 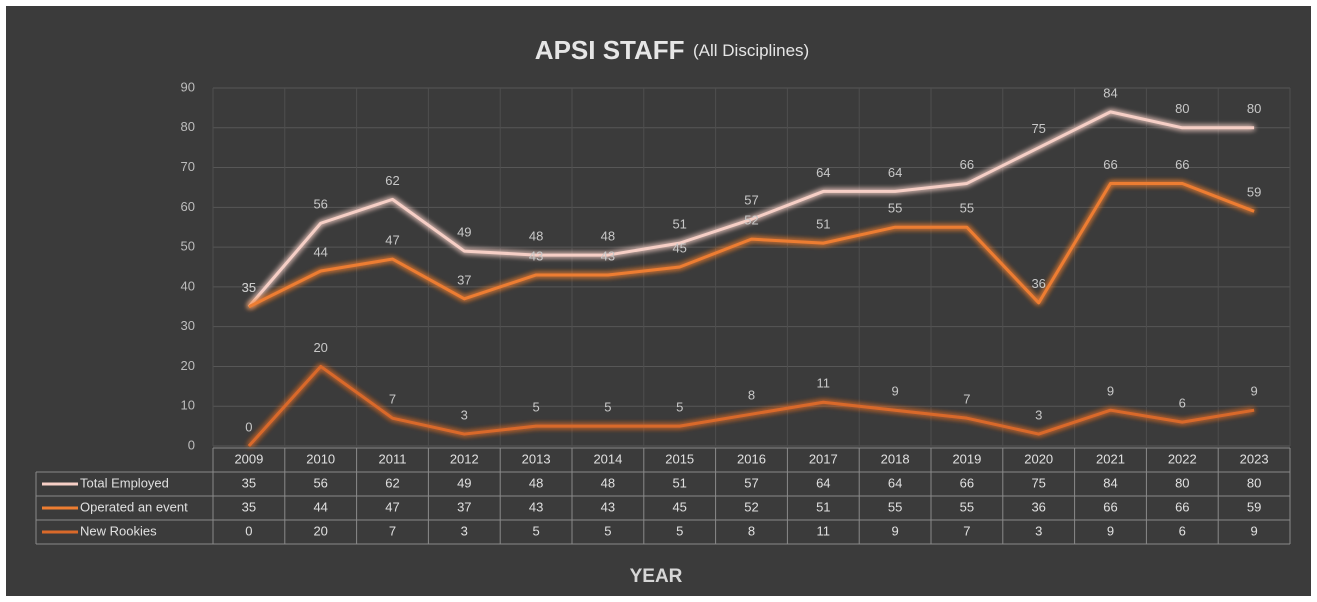 I want to click on legend-label: Total Employed, so click(x=124, y=482).